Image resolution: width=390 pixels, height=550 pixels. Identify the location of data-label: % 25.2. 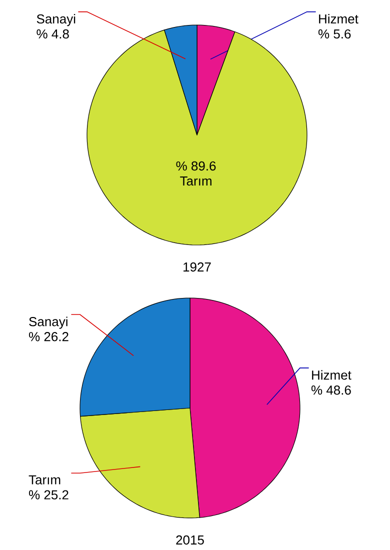
(48, 495).